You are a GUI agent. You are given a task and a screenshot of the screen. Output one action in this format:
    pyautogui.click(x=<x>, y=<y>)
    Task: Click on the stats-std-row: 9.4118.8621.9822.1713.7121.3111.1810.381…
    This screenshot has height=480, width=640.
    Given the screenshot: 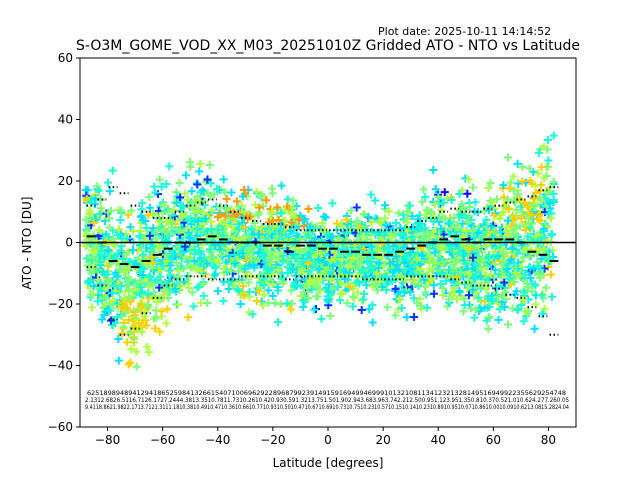 What is the action you would take?
    pyautogui.click(x=327, y=407)
    